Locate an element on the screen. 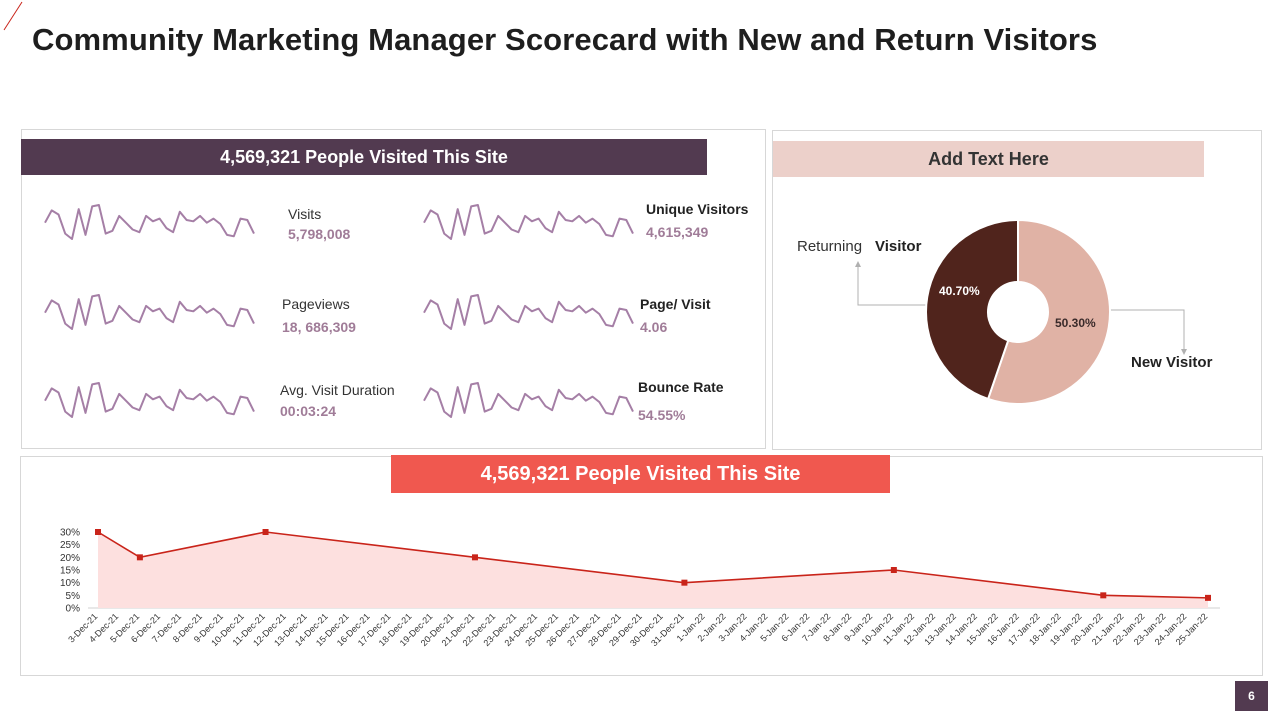  sparkline-bounce-rate is located at coordinates (528, 400).